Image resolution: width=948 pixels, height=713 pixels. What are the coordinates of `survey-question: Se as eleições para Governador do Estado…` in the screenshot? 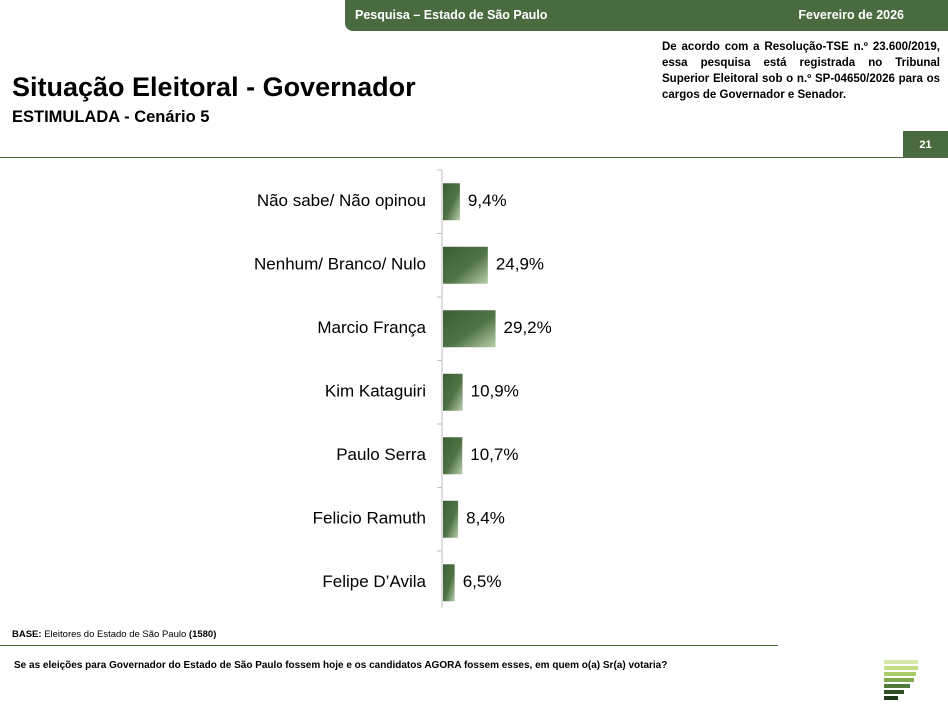 It's located at (341, 665).